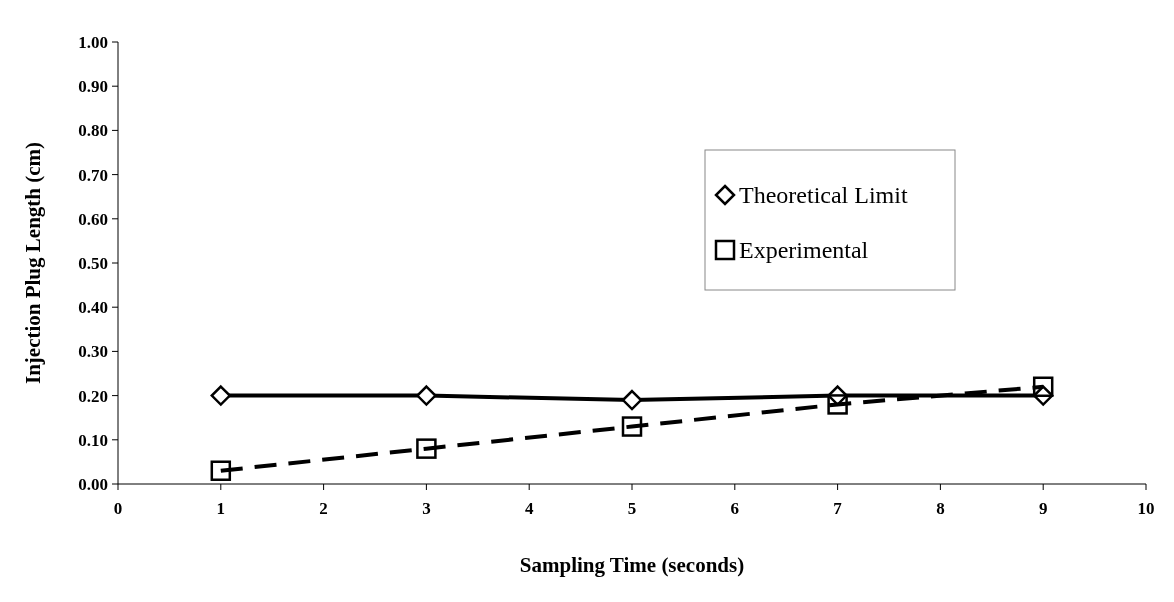 The image size is (1174, 602). Describe the element at coordinates (93, 308) in the screenshot. I see `y-tick-label: 0.40` at that location.